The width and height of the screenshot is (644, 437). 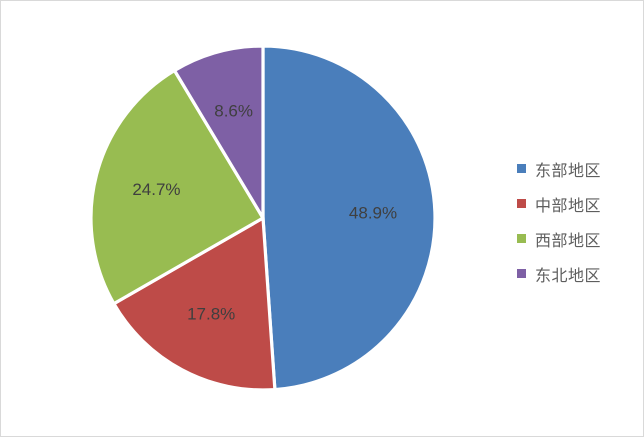 What do you see at coordinates (218, 132) in the screenshot?
I see `pie-slice-northeast` at bounding box center [218, 132].